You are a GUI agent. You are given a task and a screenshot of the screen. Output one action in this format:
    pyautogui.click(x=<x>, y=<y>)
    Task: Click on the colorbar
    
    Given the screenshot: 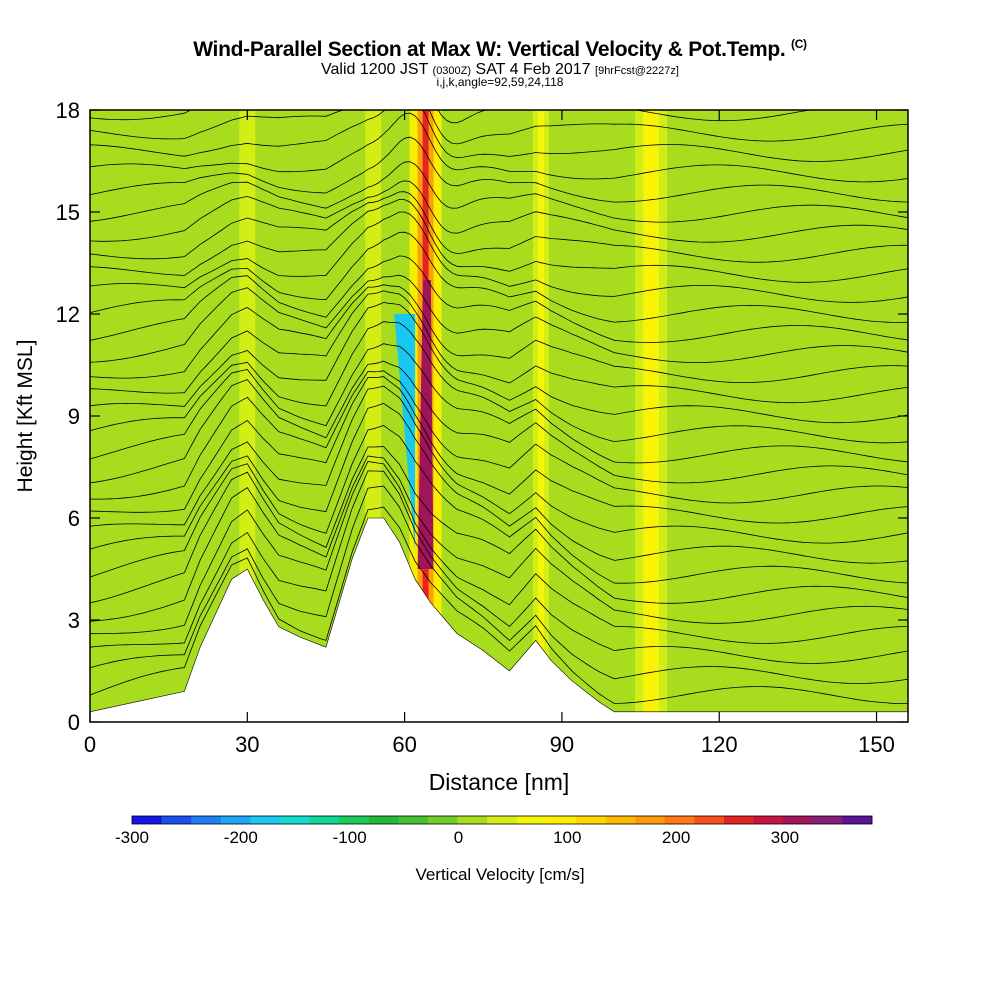 What is the action you would take?
    pyautogui.click(x=502, y=820)
    